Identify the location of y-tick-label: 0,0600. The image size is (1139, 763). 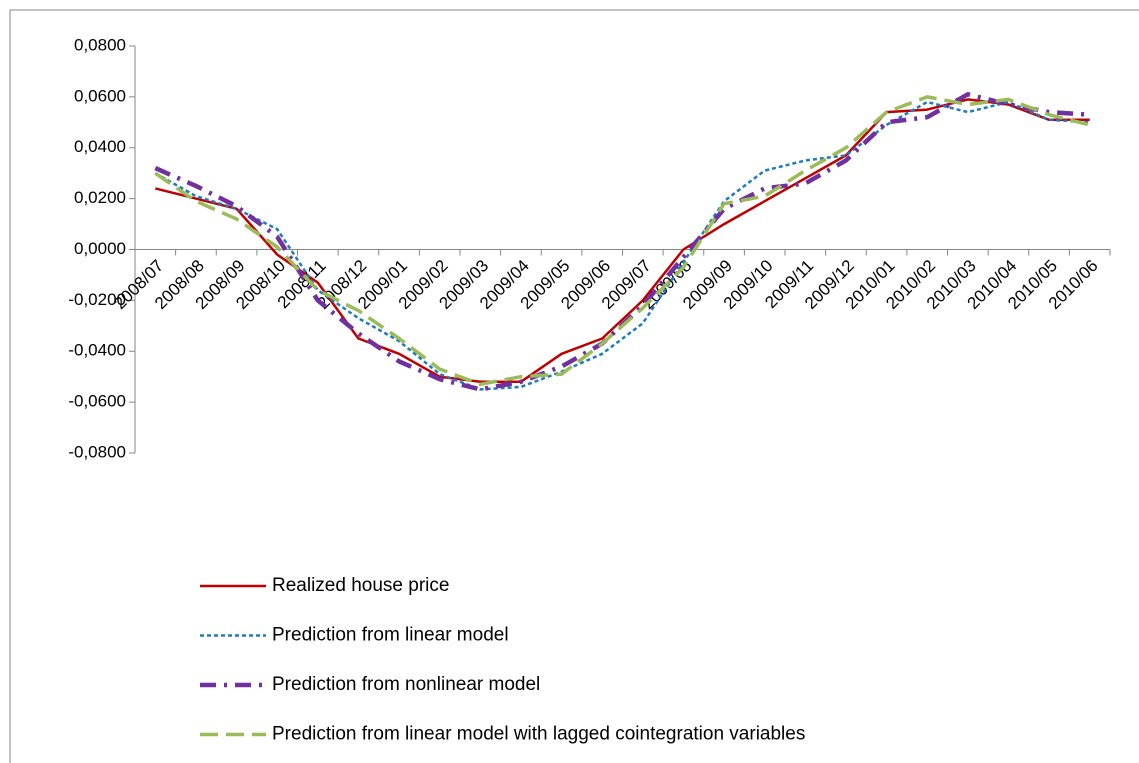
(100, 95).